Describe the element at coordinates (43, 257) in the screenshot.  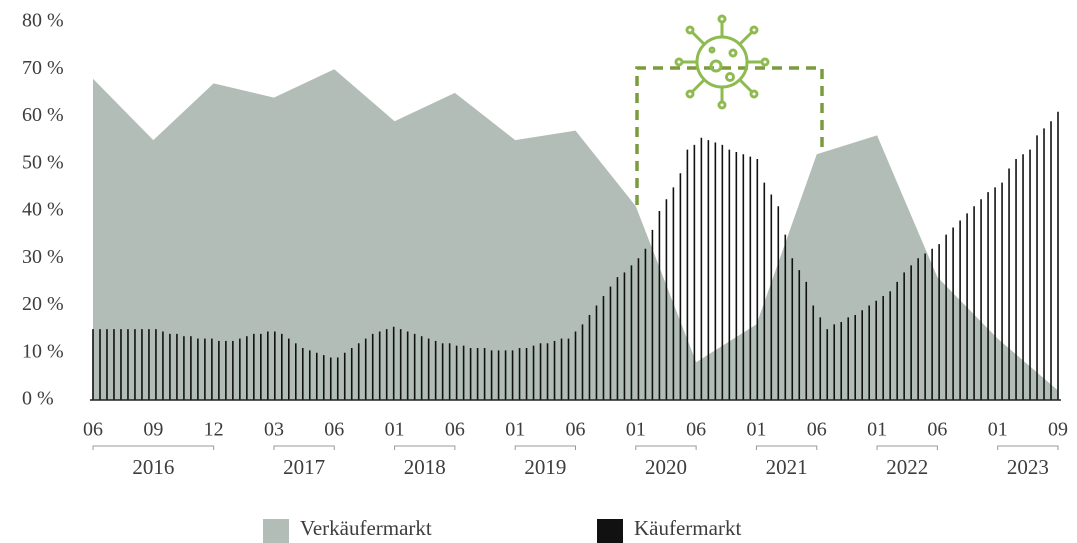
I see `y-tick-label: 30 %` at that location.